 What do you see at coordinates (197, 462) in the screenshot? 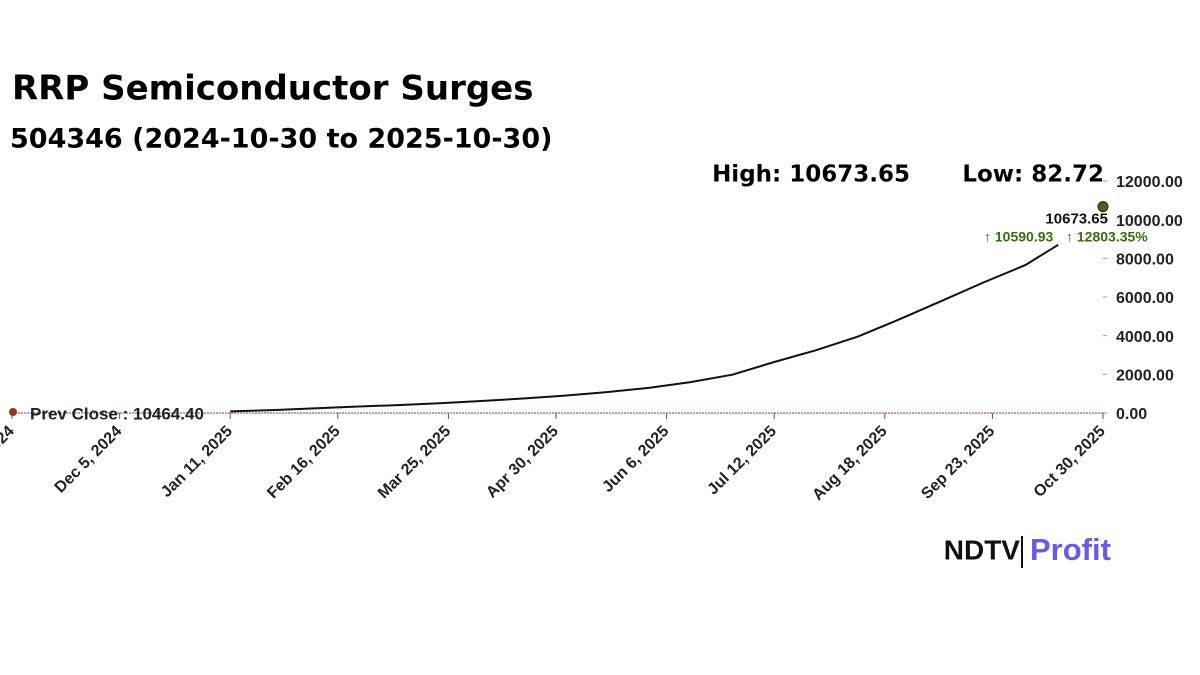
I see `x-tick-label: Jan 11, 2025` at bounding box center [197, 462].